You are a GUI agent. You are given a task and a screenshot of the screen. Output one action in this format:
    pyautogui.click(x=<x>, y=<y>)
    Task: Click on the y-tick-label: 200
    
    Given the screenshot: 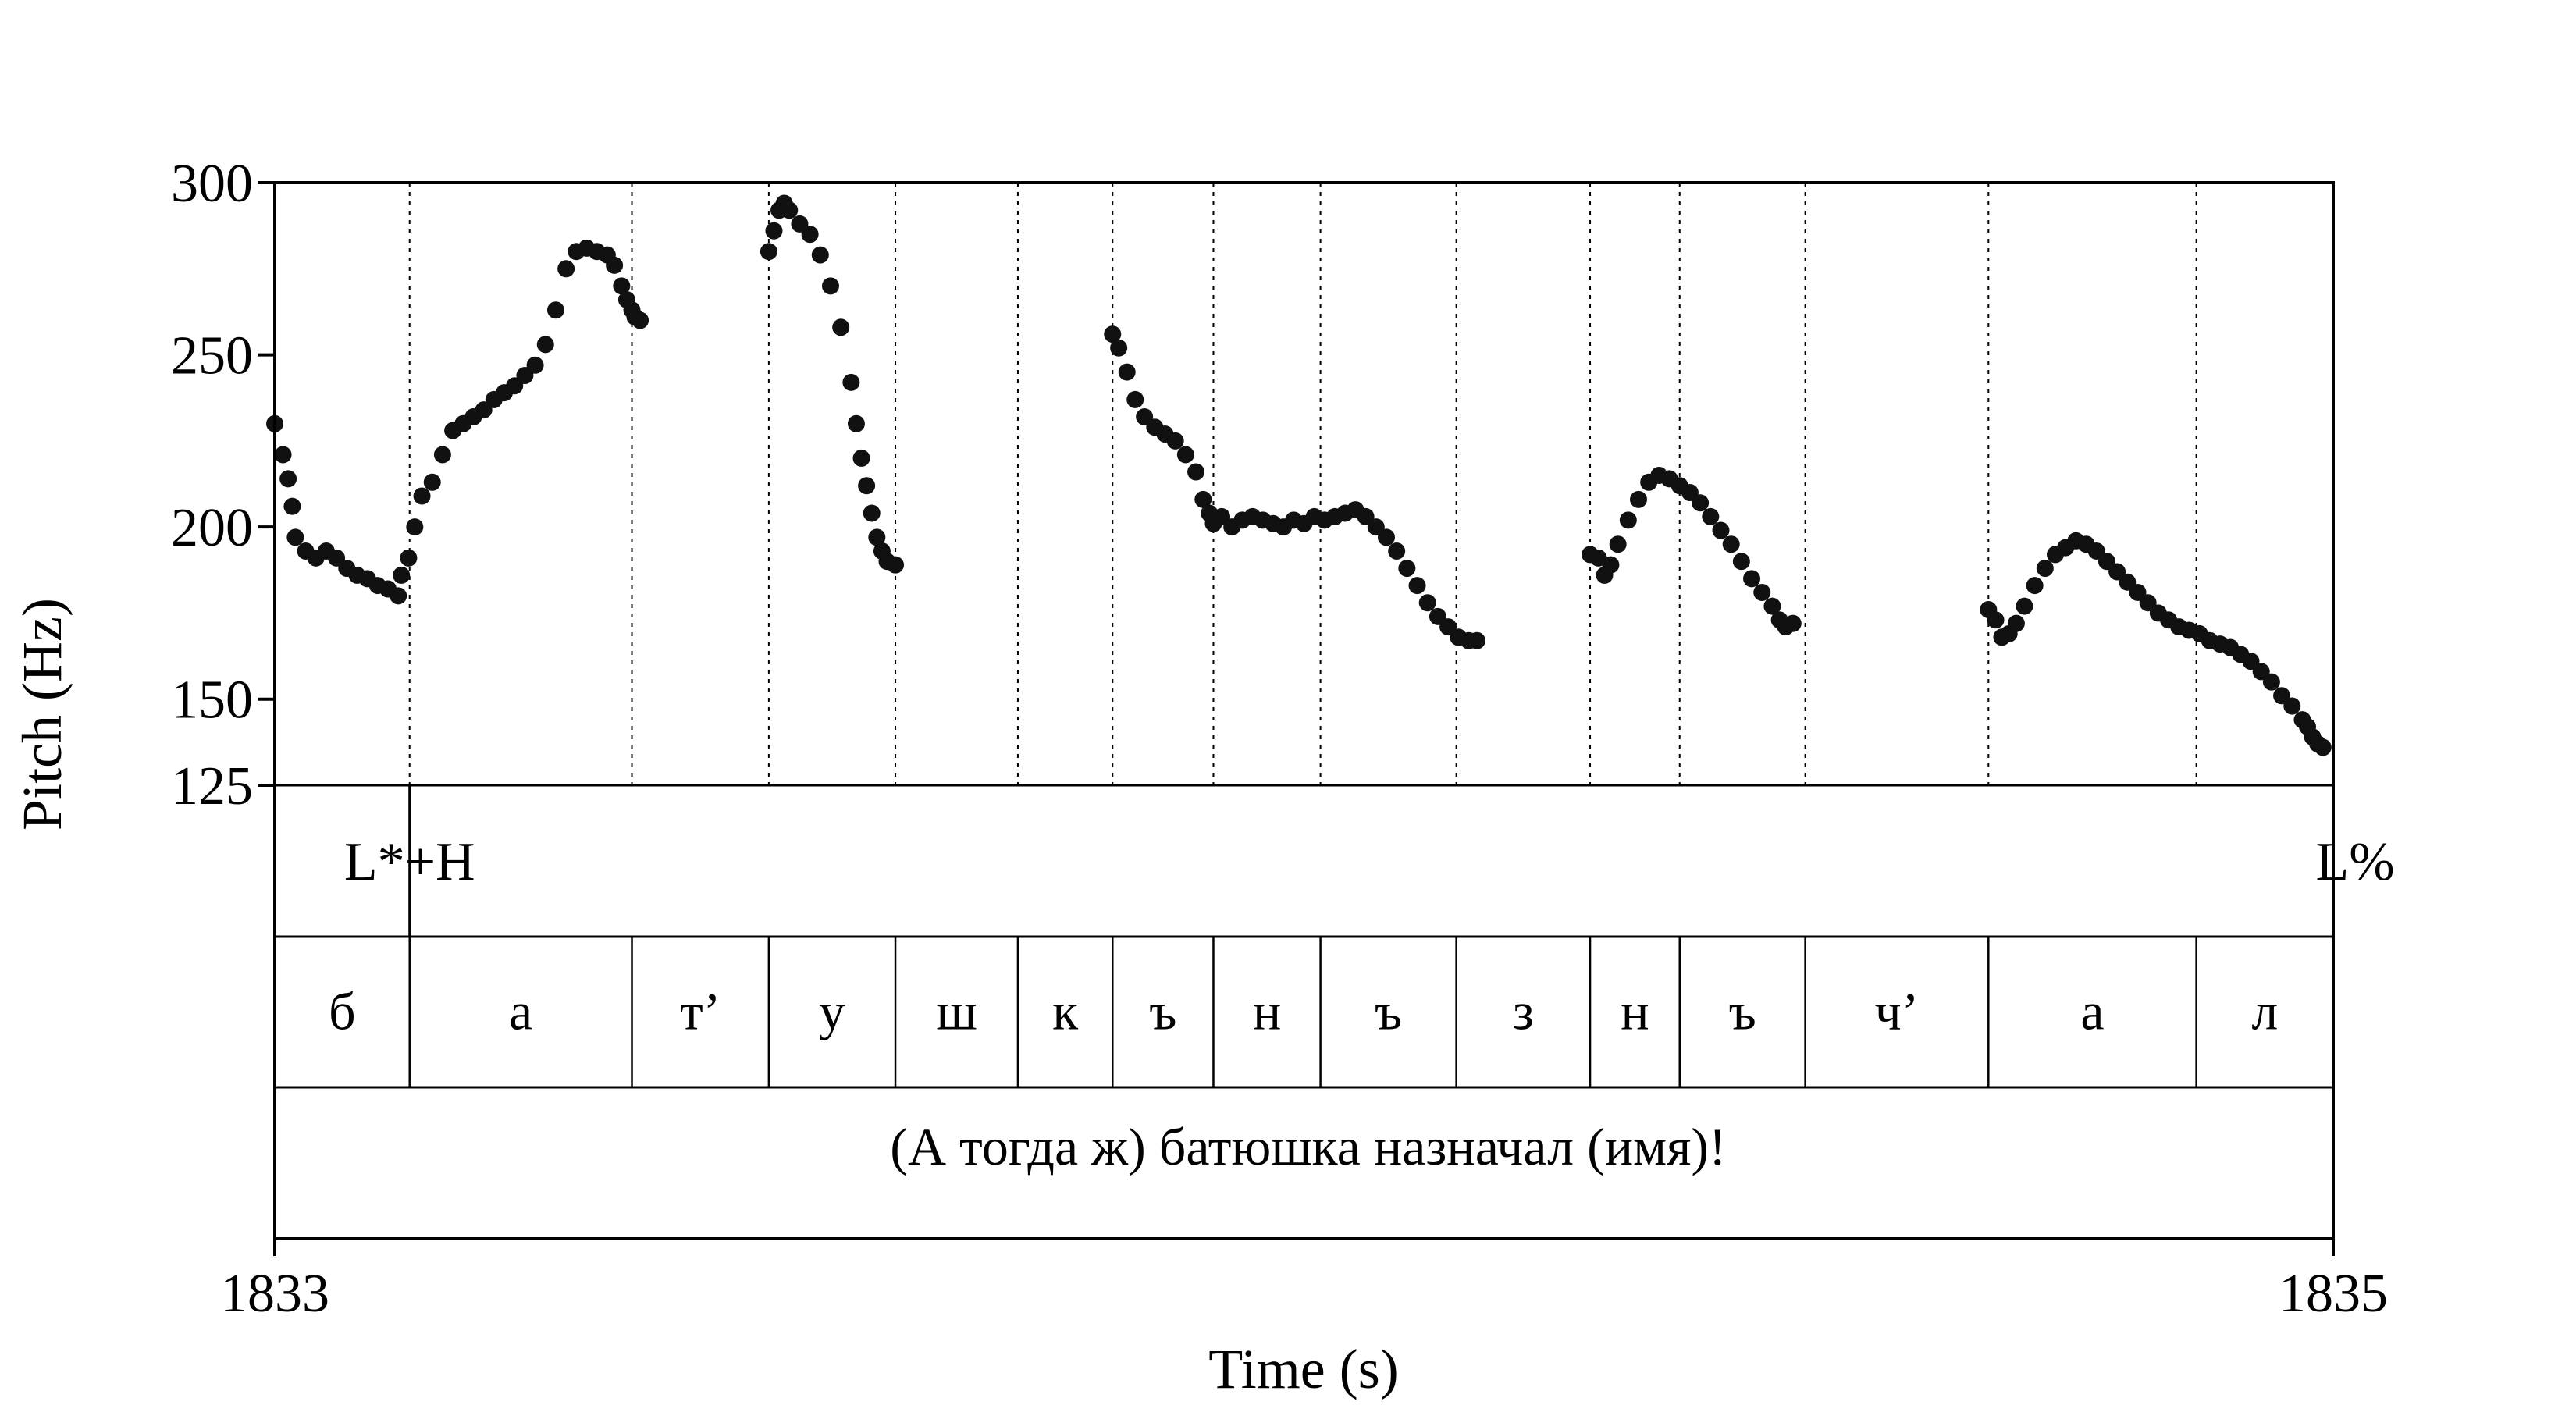 What is the action you would take?
    pyautogui.click(x=212, y=528)
    